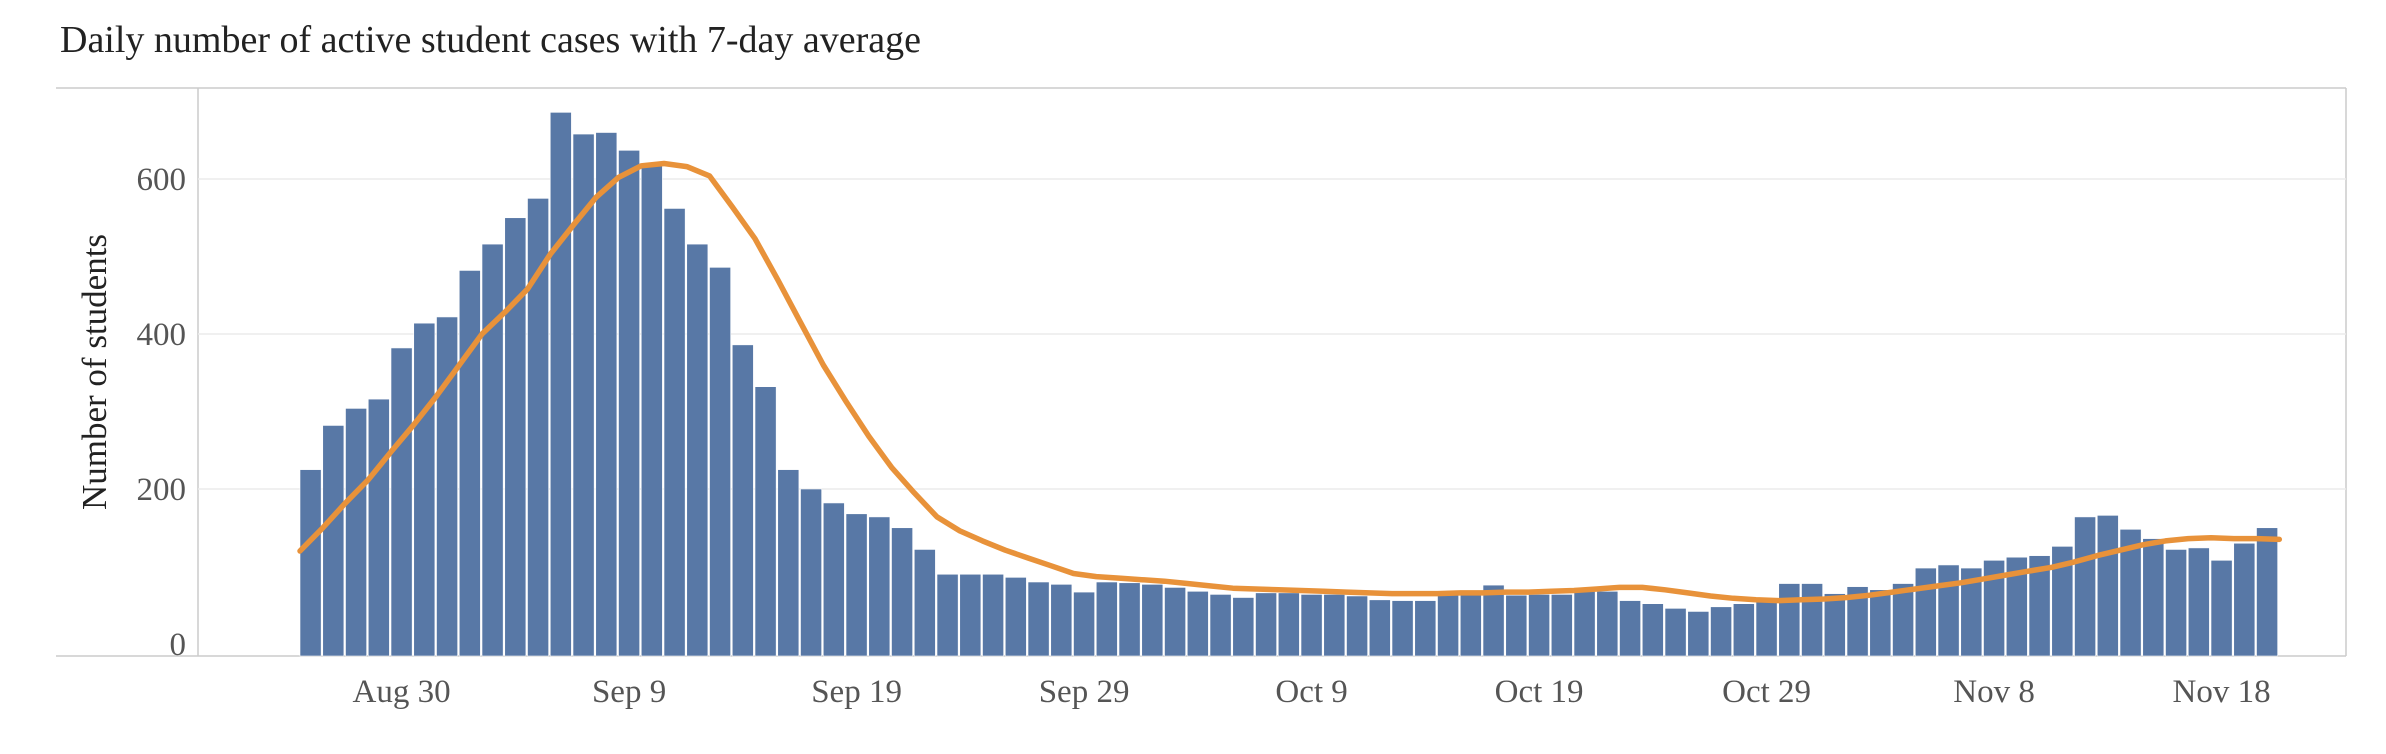 Image resolution: width=2386 pixels, height=754 pixels. Describe the element at coordinates (162, 335) in the screenshot. I see `y-tick-label-400: 400` at that location.